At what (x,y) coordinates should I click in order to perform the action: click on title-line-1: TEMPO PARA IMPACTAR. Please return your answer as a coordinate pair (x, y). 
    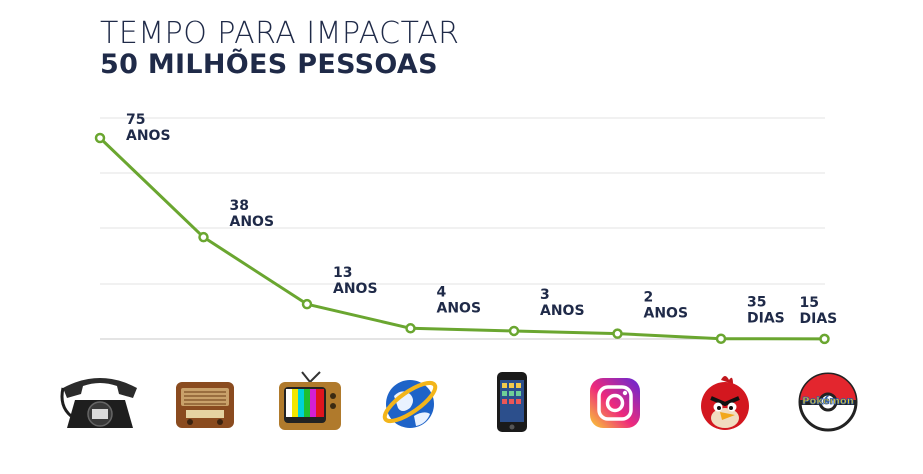
    Looking at the image, I should click on (280, 33).